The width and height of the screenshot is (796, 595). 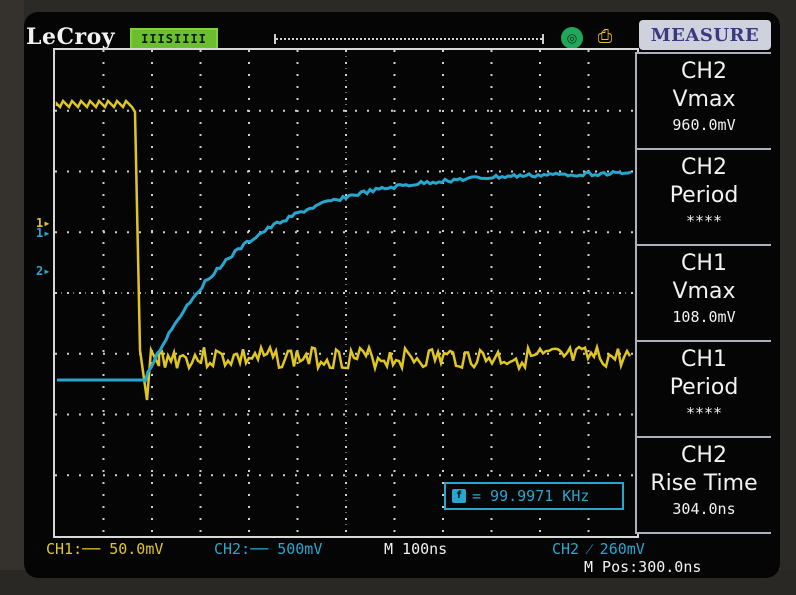 I want to click on ch2-scale: CH2:── 500mV, so click(x=268, y=549).